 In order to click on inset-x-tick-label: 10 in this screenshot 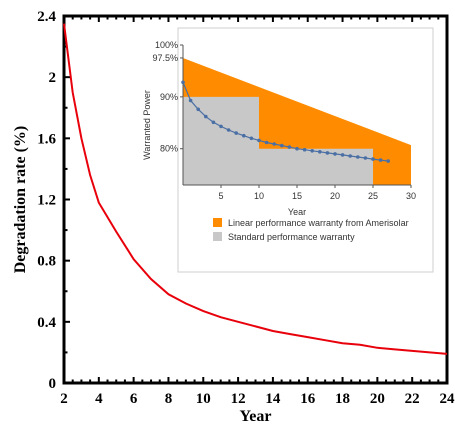, I will do `click(259, 196)`.